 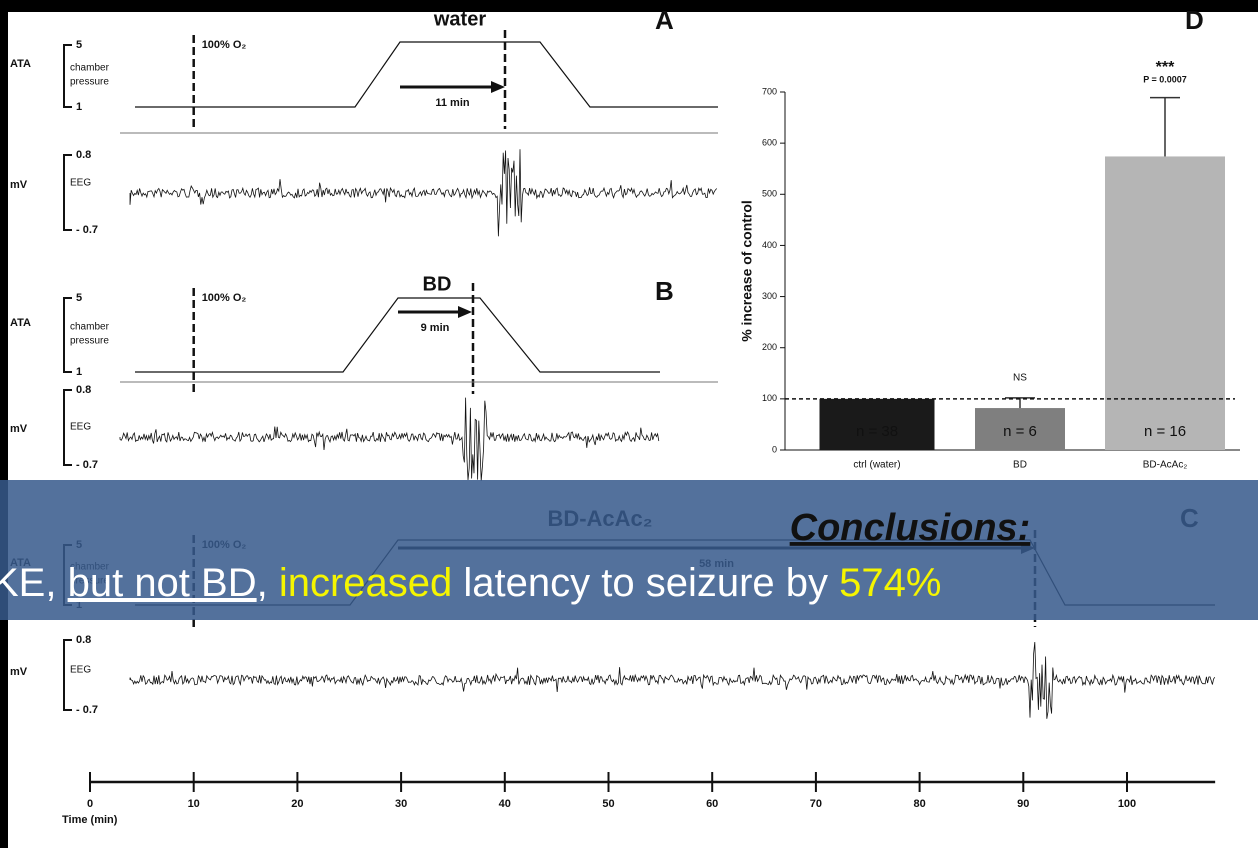 I want to click on banner-segment: but not BD, so click(x=162, y=583).